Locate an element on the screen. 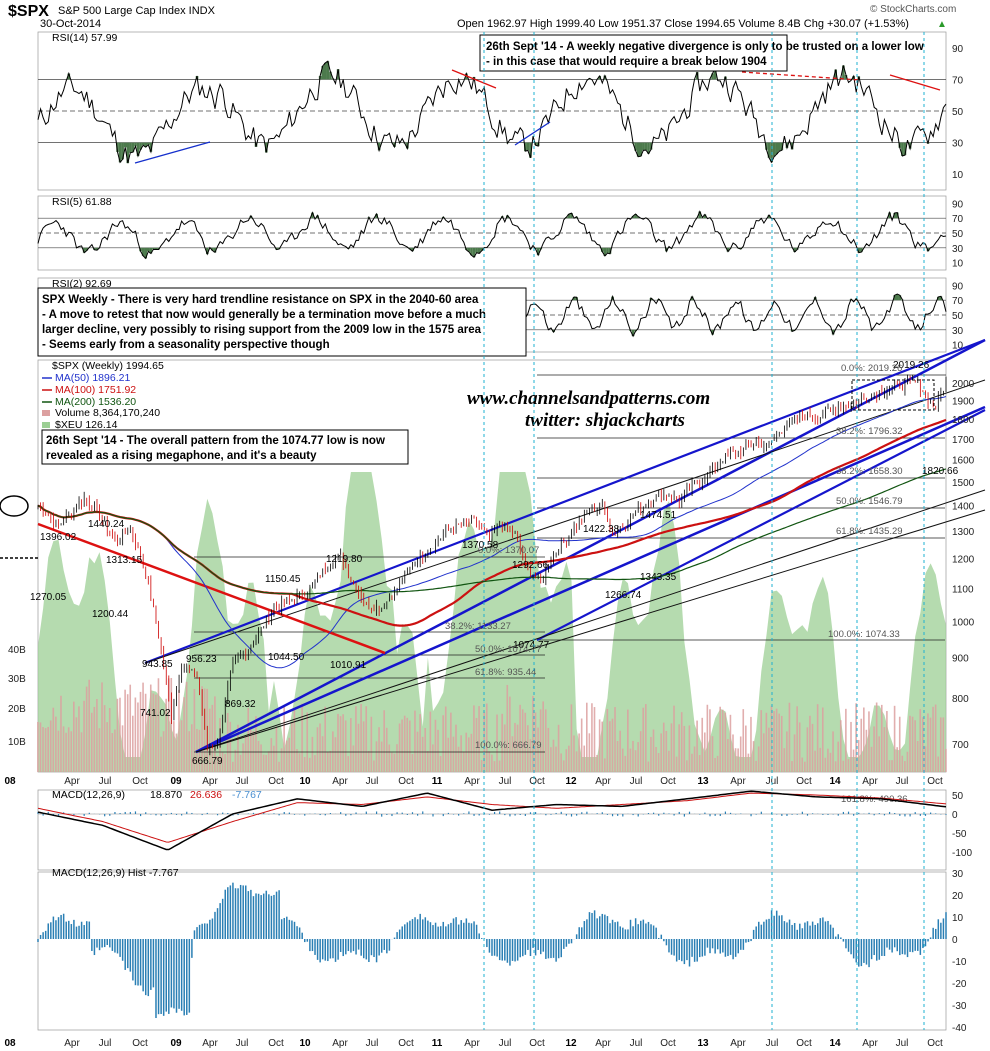 Image resolution: width=990 pixels, height=1051 pixels. rsi5-label: RSI(5) 61.88 is located at coordinates (82, 202).